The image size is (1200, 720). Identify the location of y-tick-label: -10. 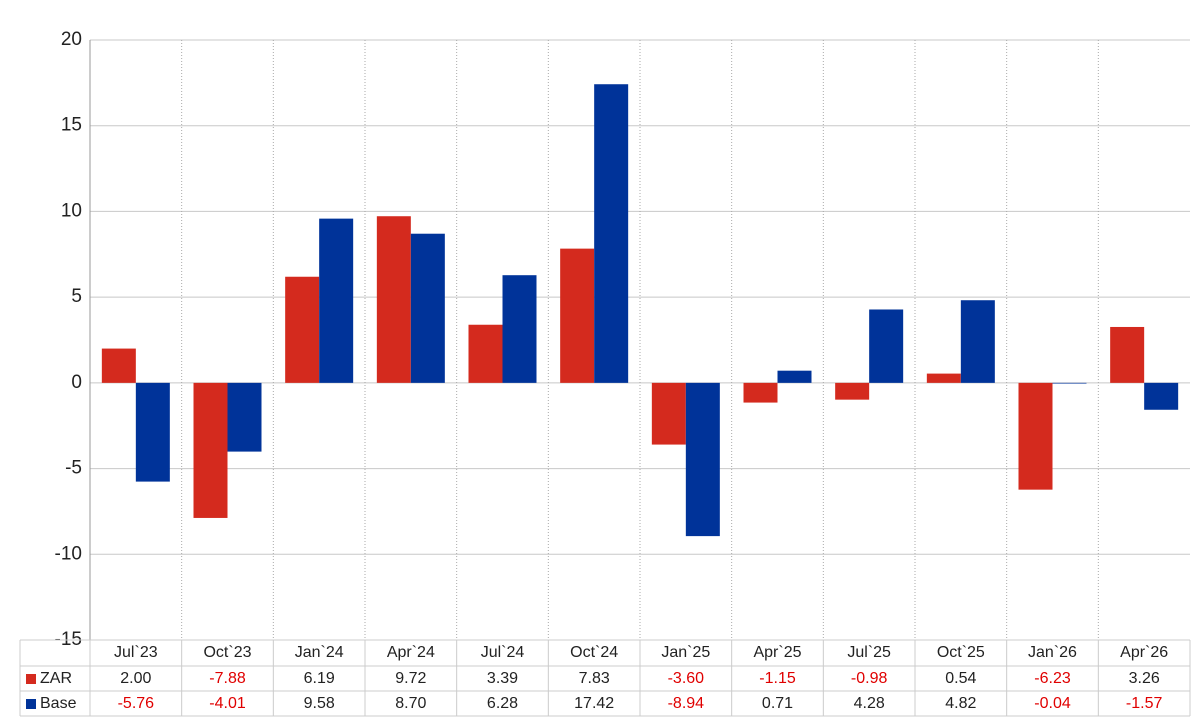
(68, 553).